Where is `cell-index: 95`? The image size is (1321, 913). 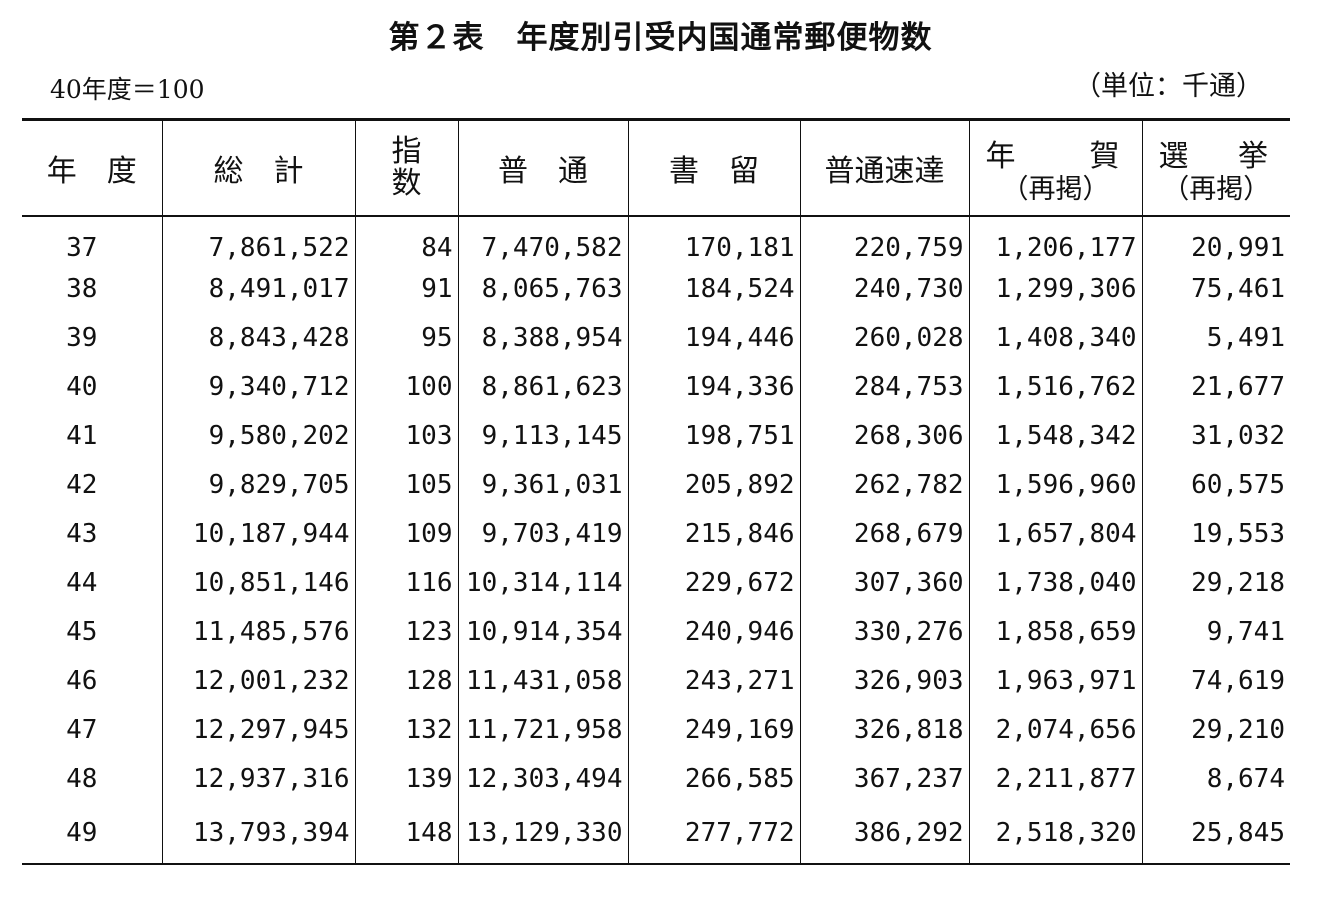 cell-index: 95 is located at coordinates (406, 338).